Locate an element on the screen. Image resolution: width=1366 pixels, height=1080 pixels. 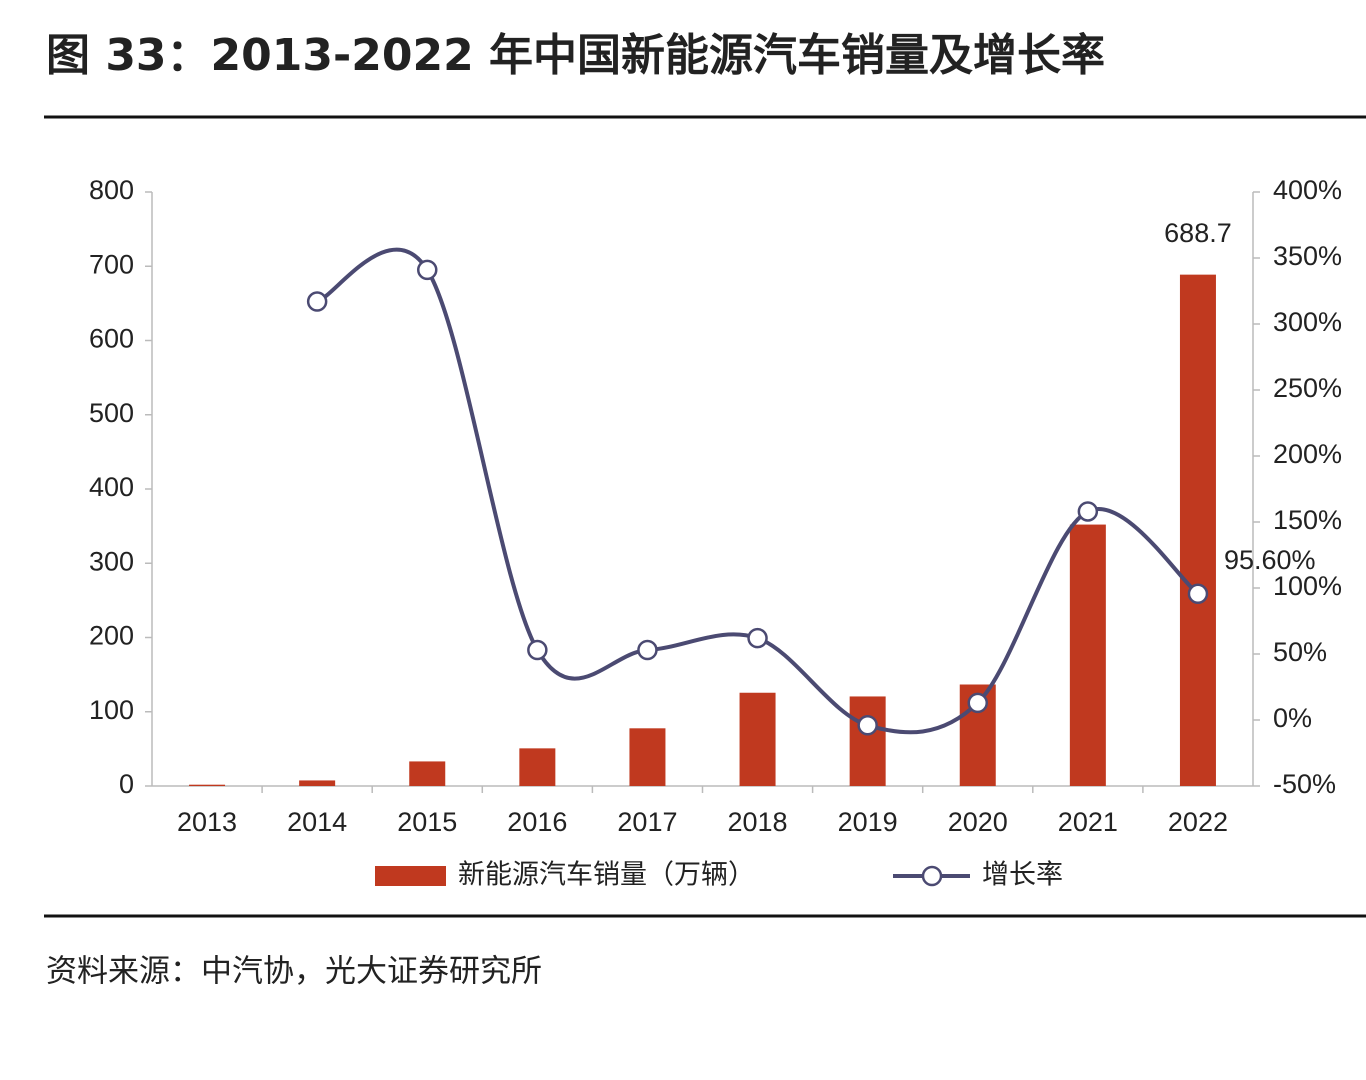
y-tick-label: 600 is located at coordinates (111, 339).